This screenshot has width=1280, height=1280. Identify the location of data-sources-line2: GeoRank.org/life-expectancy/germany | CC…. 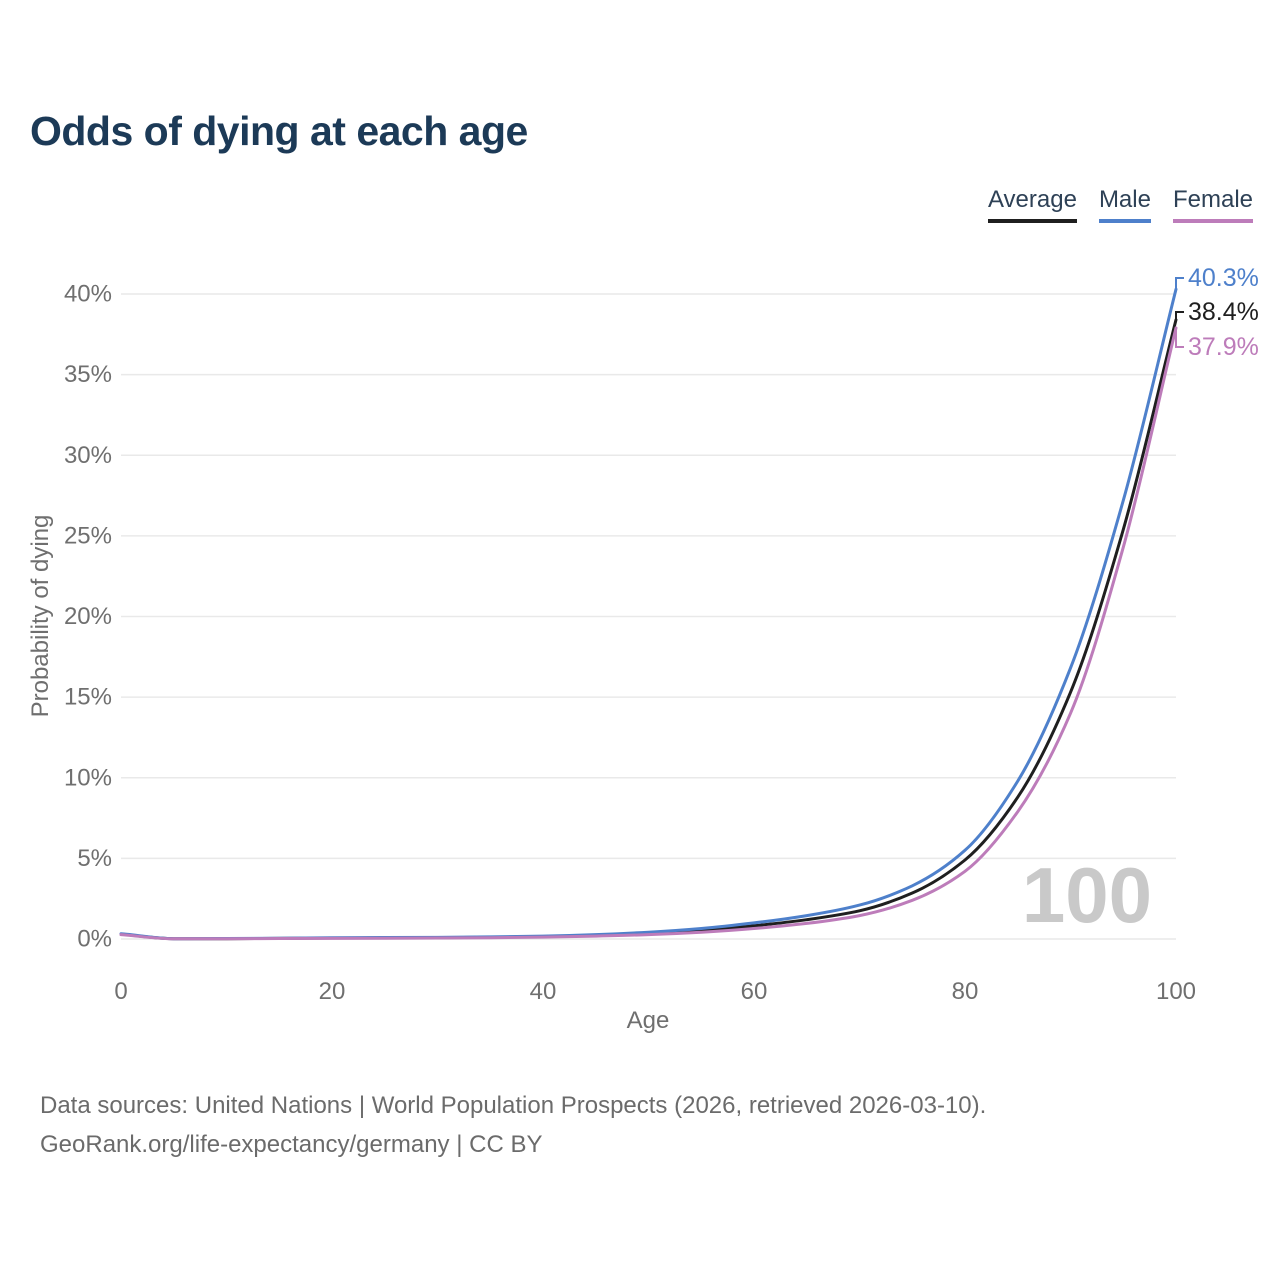
(291, 1144).